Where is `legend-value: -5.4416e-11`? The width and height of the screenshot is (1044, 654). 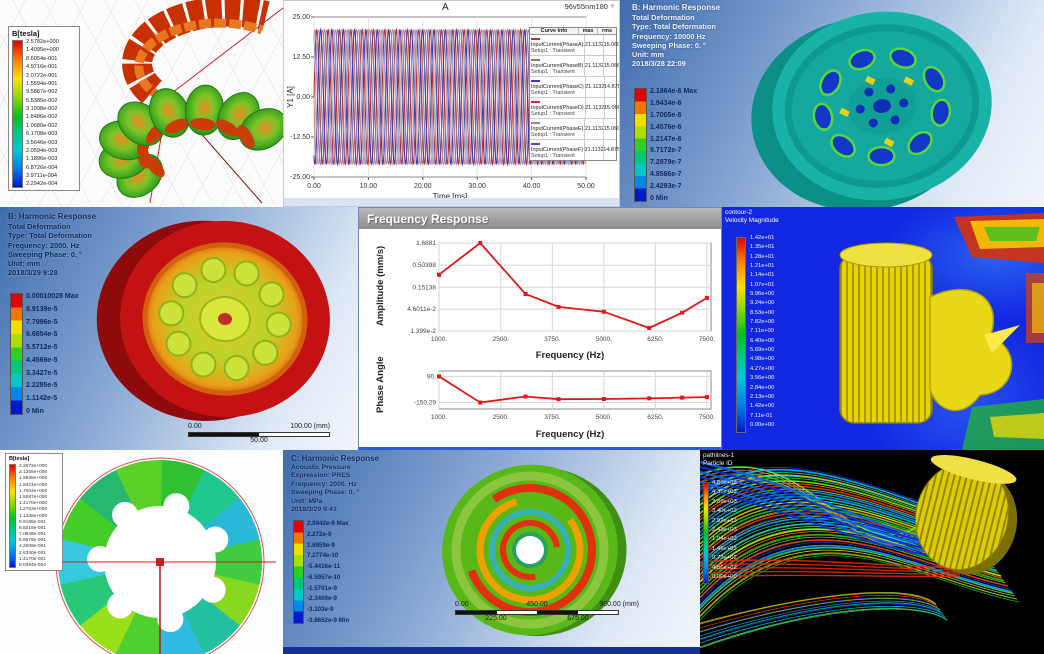
legend-value: -5.4416e-11 is located at coordinates (324, 567).